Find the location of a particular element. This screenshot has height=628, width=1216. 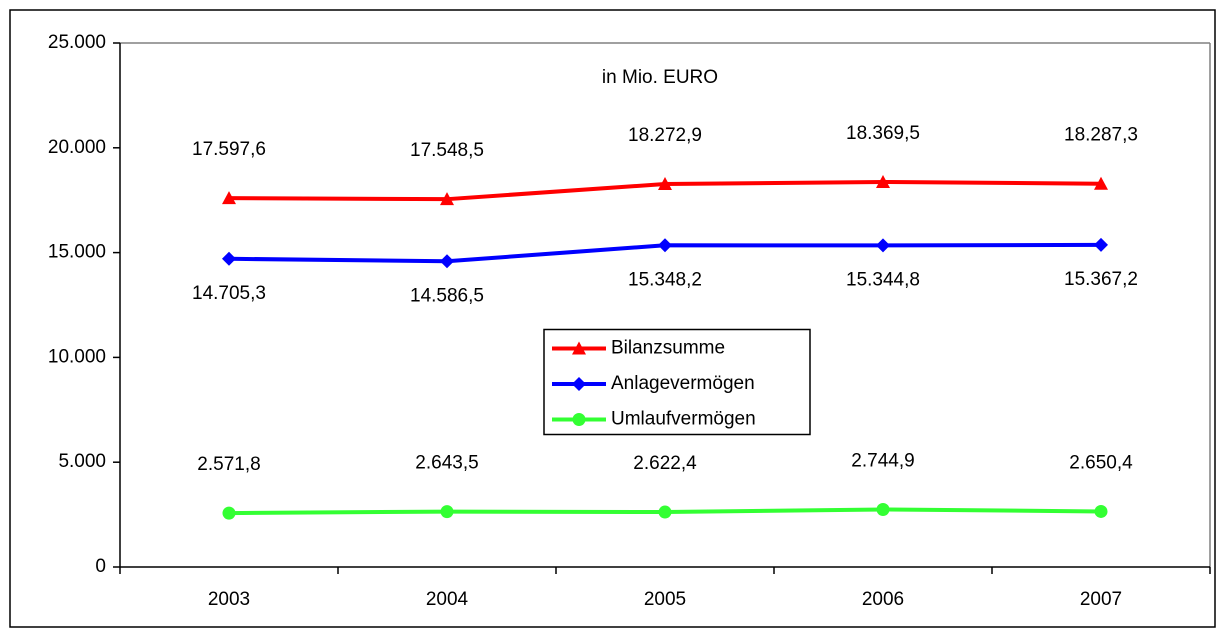

legend-label: Bilanzsumme is located at coordinates (668, 348).